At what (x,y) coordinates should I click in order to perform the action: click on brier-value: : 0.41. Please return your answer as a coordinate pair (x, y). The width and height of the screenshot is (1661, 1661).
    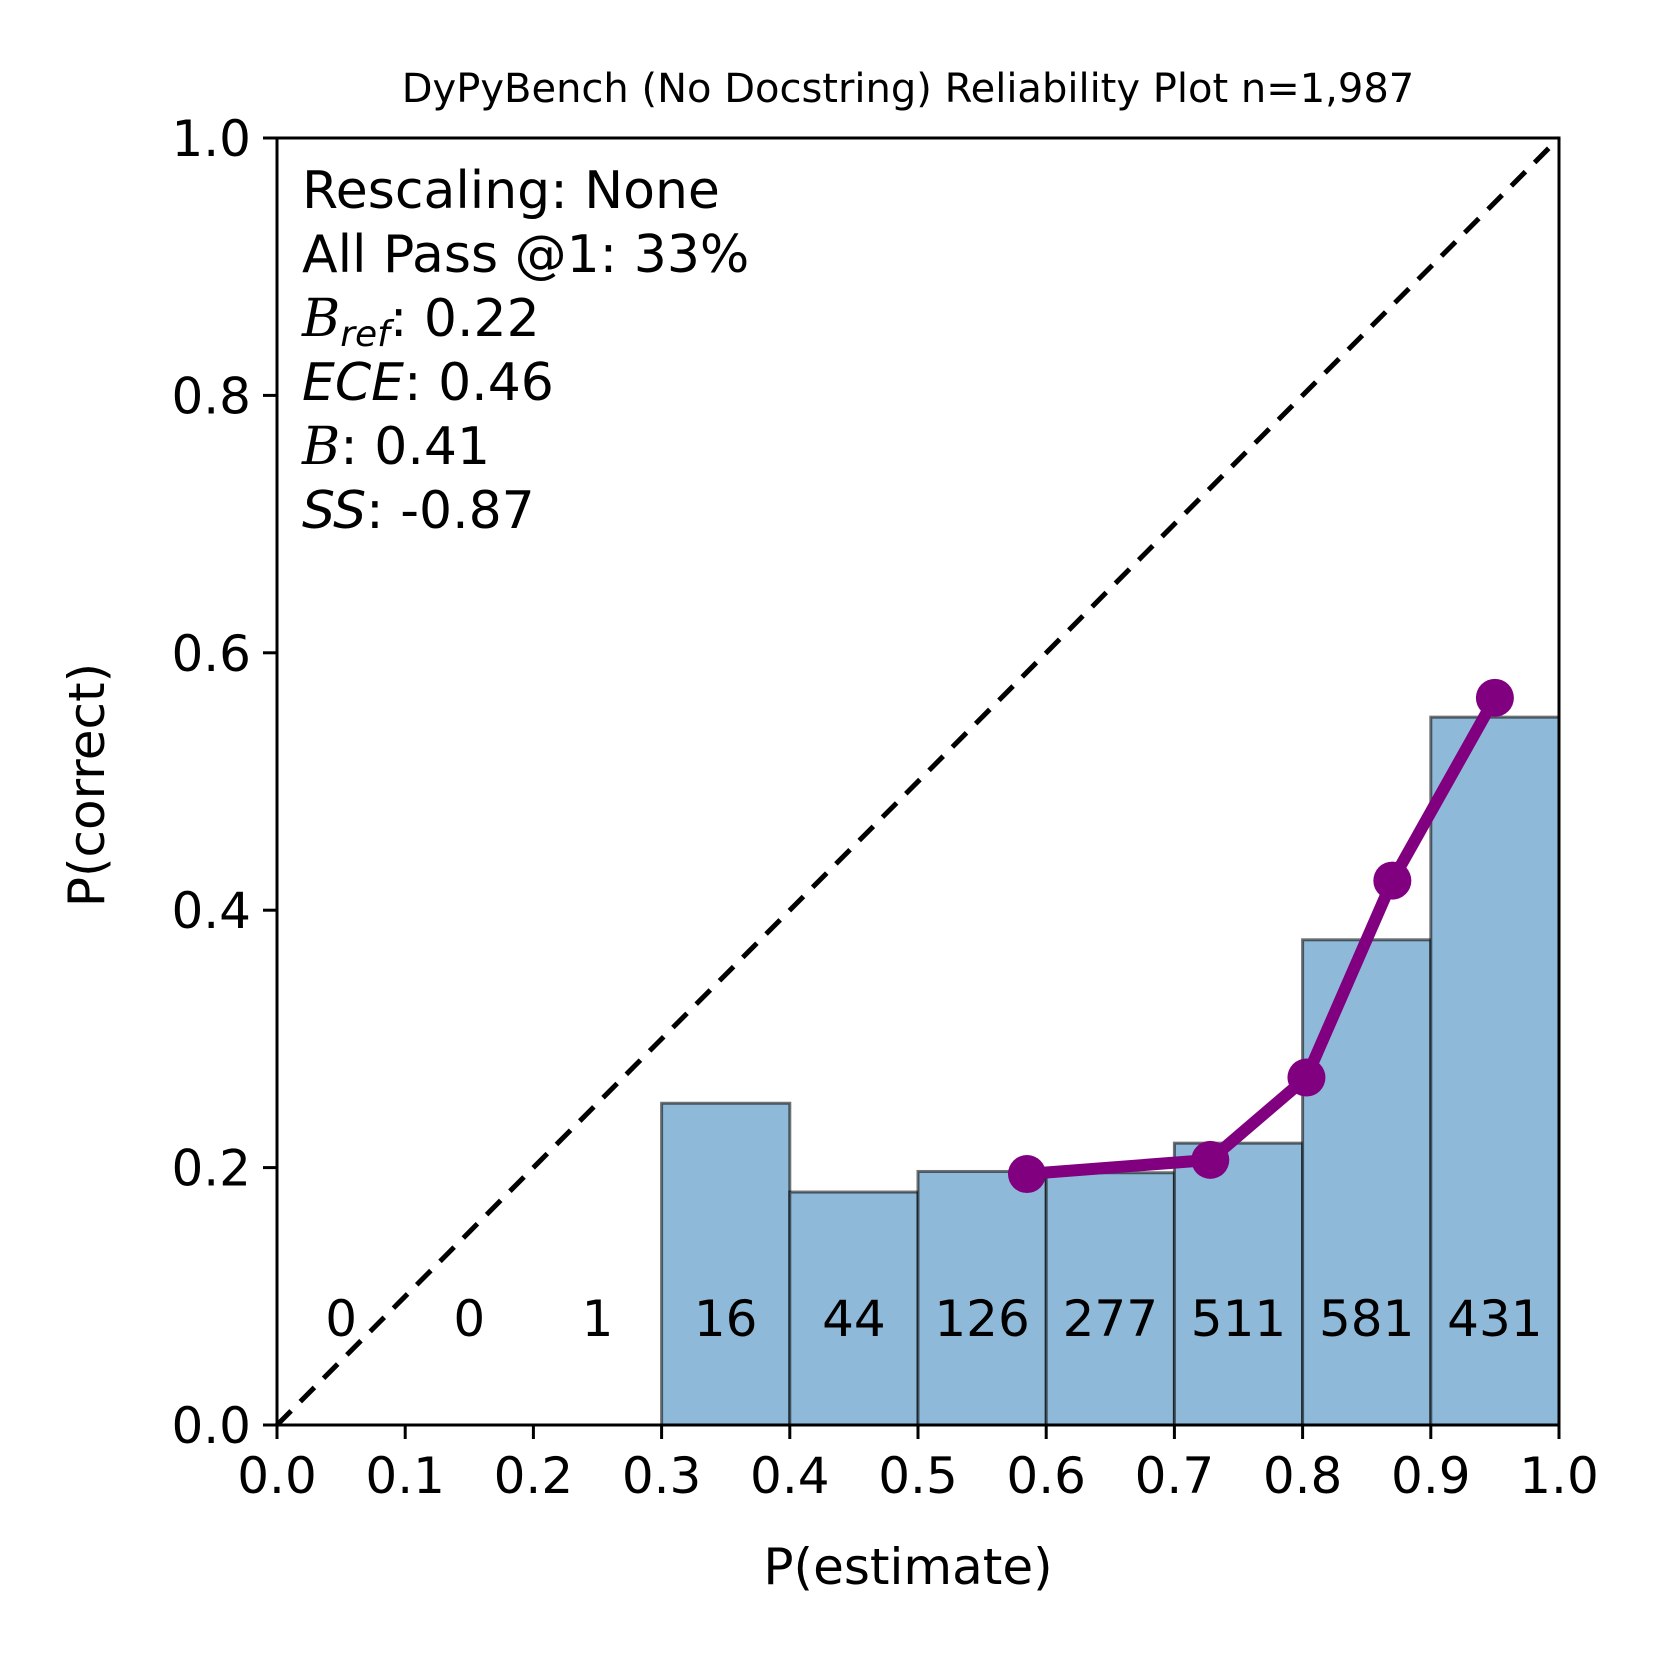
    Looking at the image, I should click on (415, 447).